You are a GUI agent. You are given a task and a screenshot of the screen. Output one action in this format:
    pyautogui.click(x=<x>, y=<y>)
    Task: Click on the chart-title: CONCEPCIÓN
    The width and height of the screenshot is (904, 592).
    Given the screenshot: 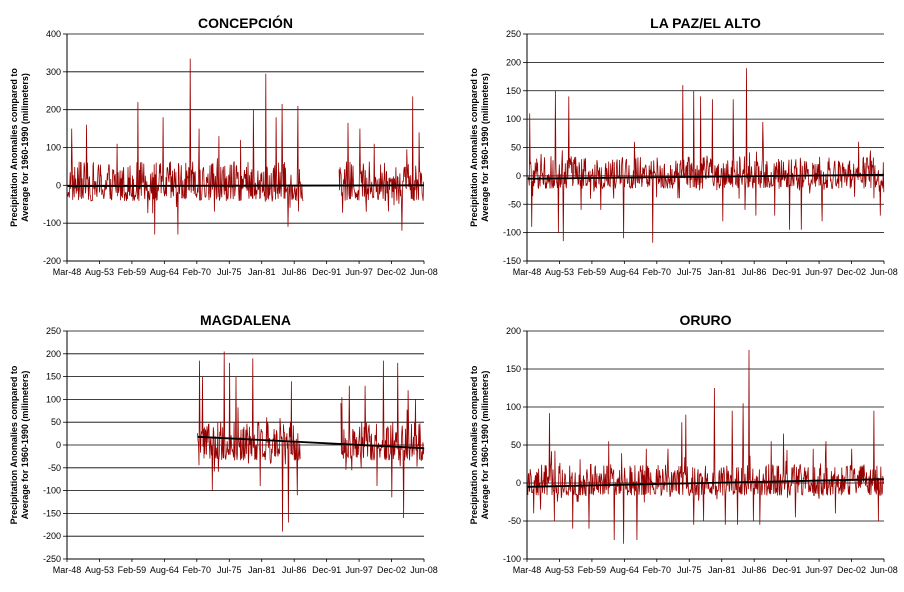 What is the action you would take?
    pyautogui.click(x=245, y=22)
    